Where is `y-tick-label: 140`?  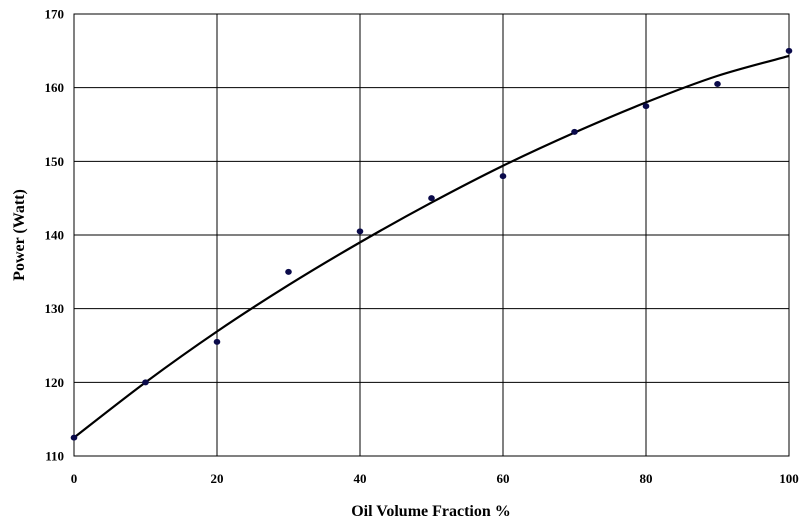 y-tick-label: 140 is located at coordinates (55, 235).